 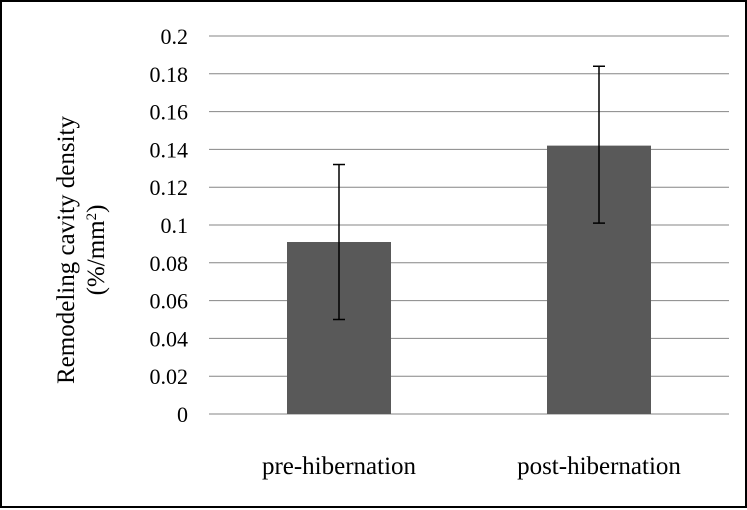 I want to click on y-tick-label-10: 0.2, so click(x=175, y=36).